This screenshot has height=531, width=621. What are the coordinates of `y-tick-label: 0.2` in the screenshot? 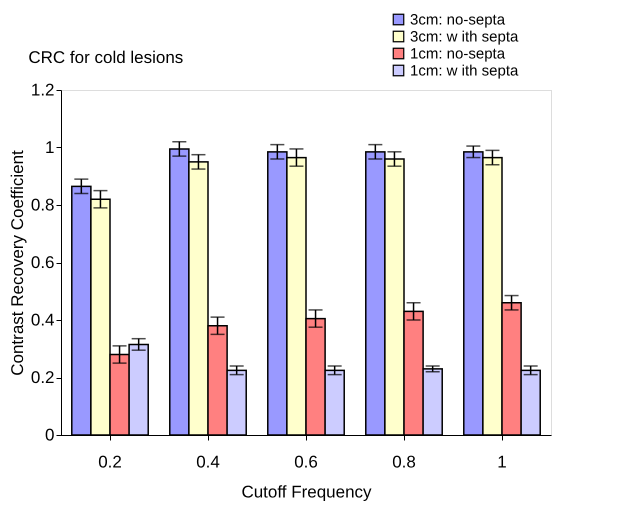 It's located at (42, 377).